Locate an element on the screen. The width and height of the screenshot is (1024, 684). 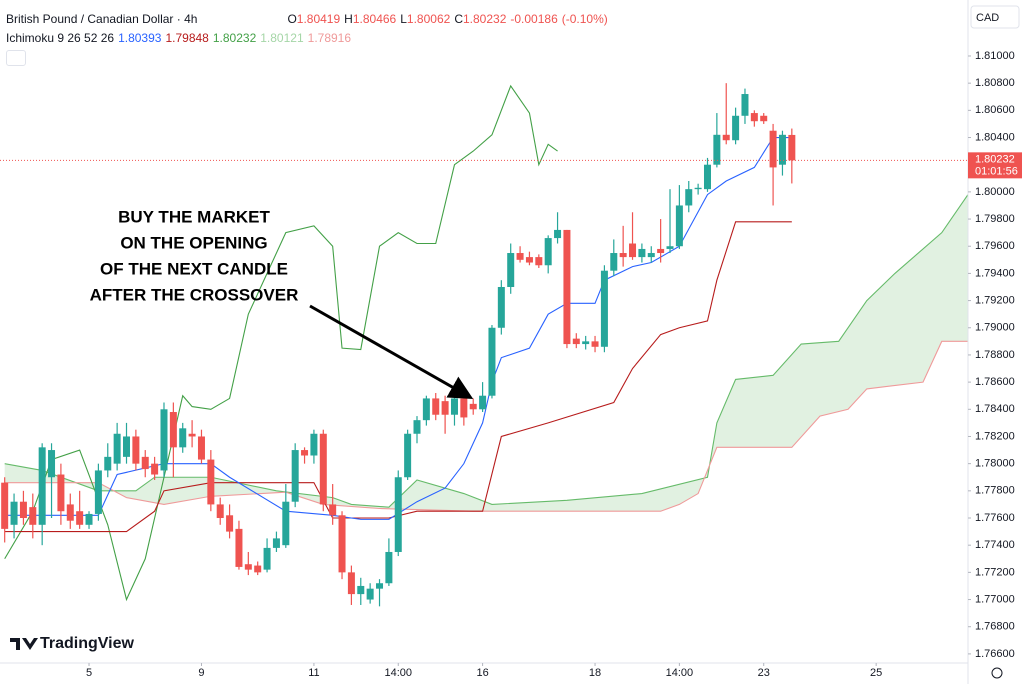
y-tick-label: 1.79000 is located at coordinates (995, 328).